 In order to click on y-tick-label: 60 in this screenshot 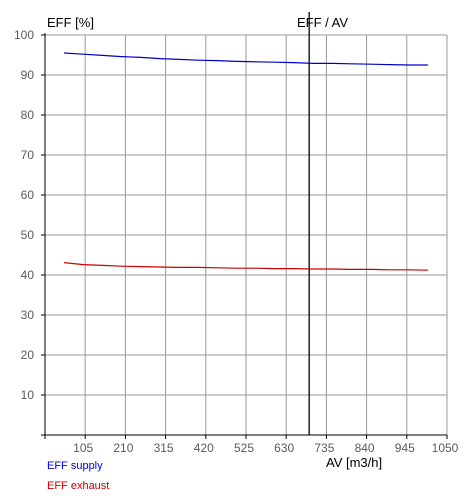, I will do `click(28, 195)`.